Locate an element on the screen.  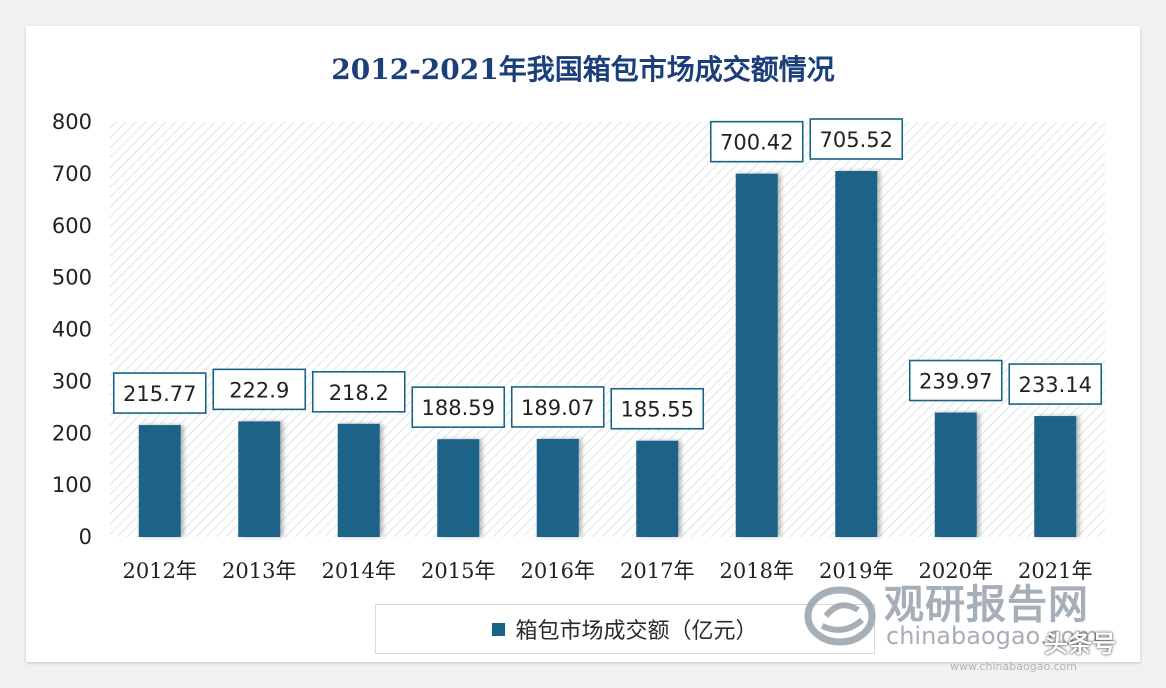
data-label: 222.9 is located at coordinates (259, 390).